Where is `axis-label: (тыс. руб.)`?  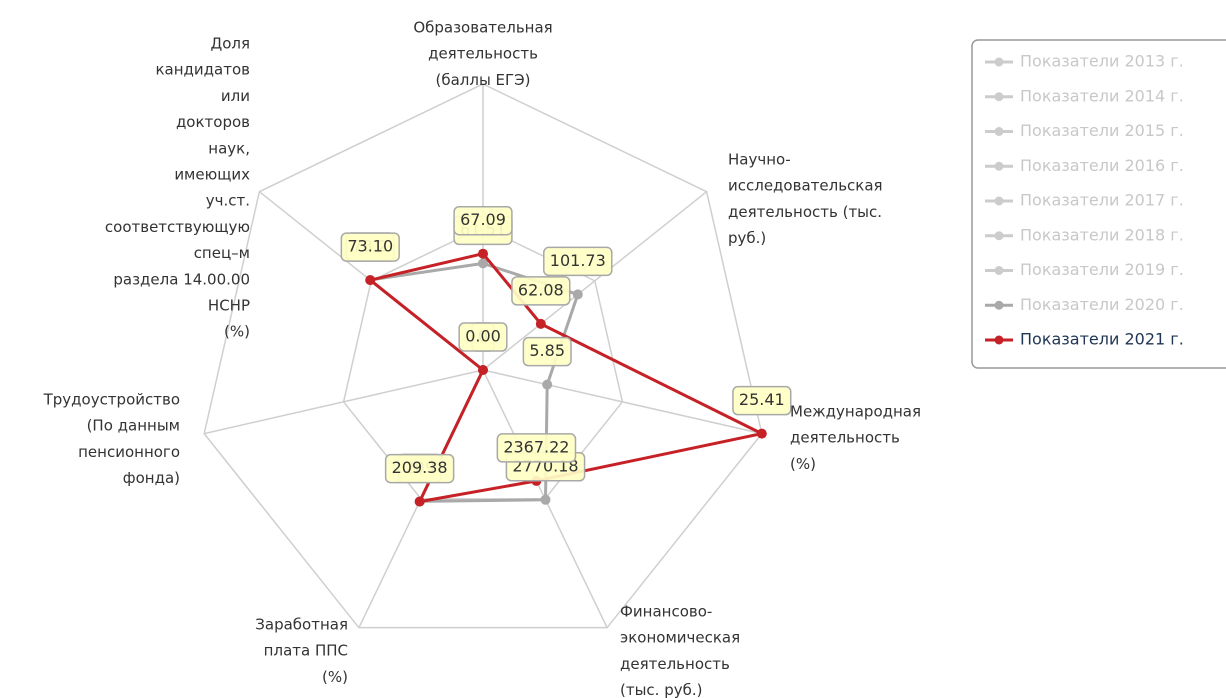
axis-label: (тыс. руб.) is located at coordinates (661, 689).